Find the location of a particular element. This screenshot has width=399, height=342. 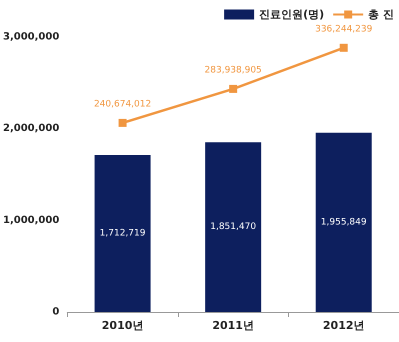

x-tick-label: 2010년 is located at coordinates (123, 325).